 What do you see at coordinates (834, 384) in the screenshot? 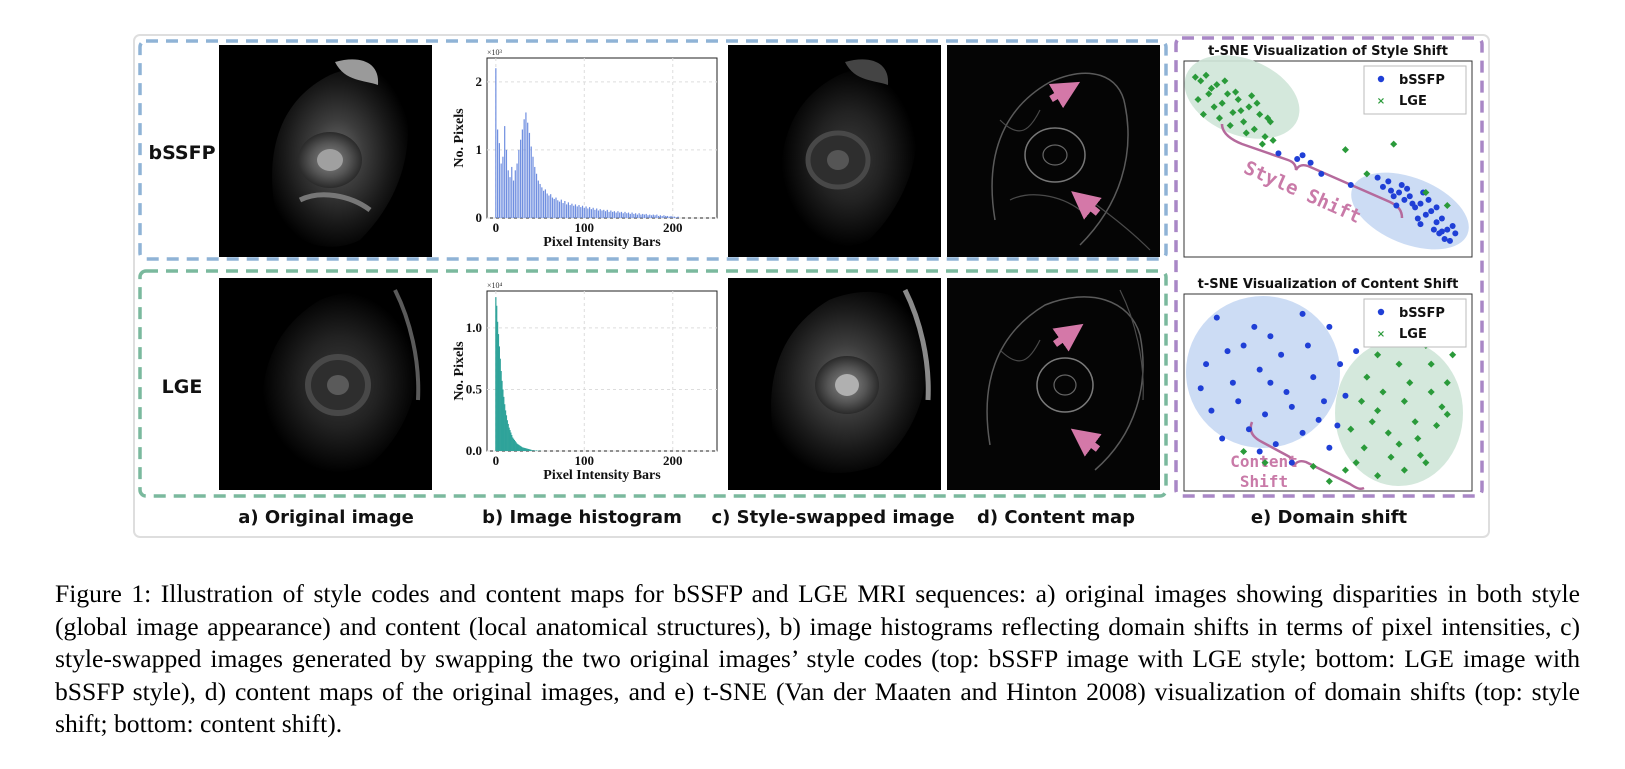
I see `style-swapped-image-lge` at bounding box center [834, 384].